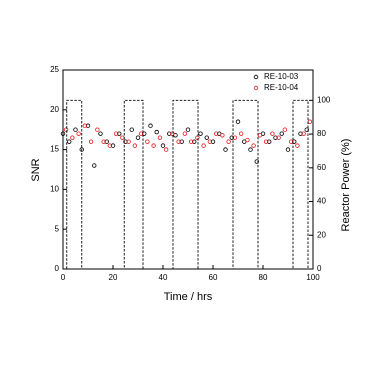 Image resolution: width=376 pixels, height=372 pixels. I want to click on y2-tick-label: 80, so click(321, 133).